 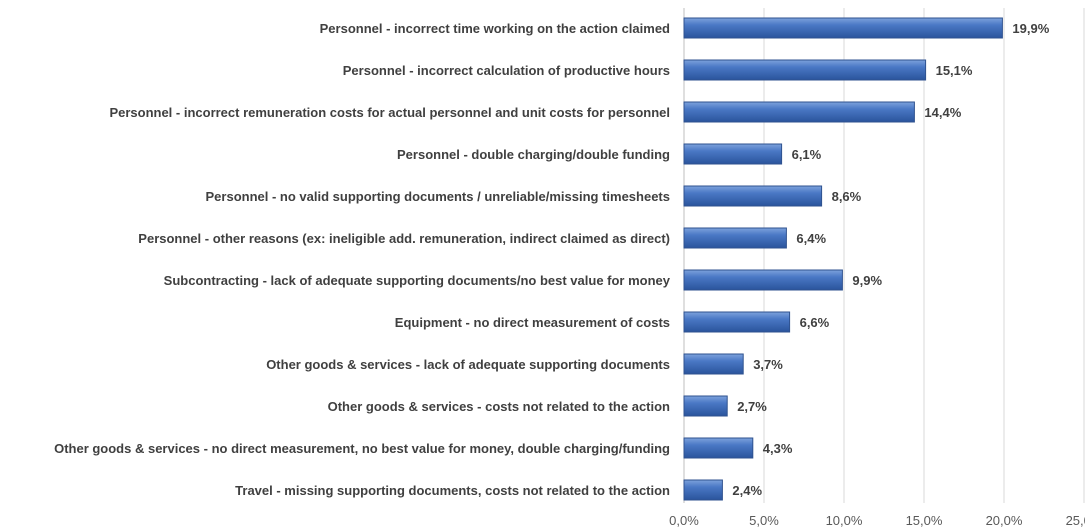 What do you see at coordinates (811, 238) in the screenshot?
I see `value-label: 6,4%` at bounding box center [811, 238].